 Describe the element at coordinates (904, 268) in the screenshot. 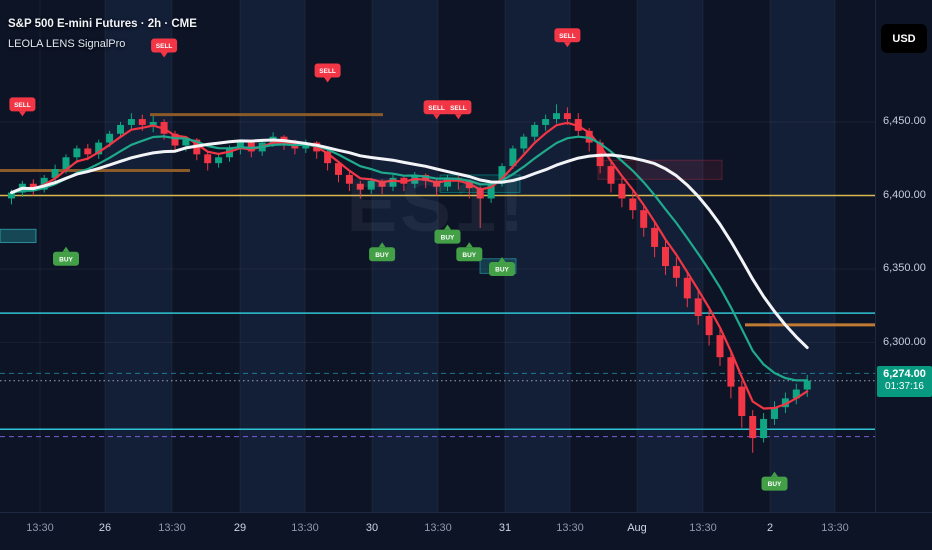

I see `price-axis-label: 6,350.00` at that location.